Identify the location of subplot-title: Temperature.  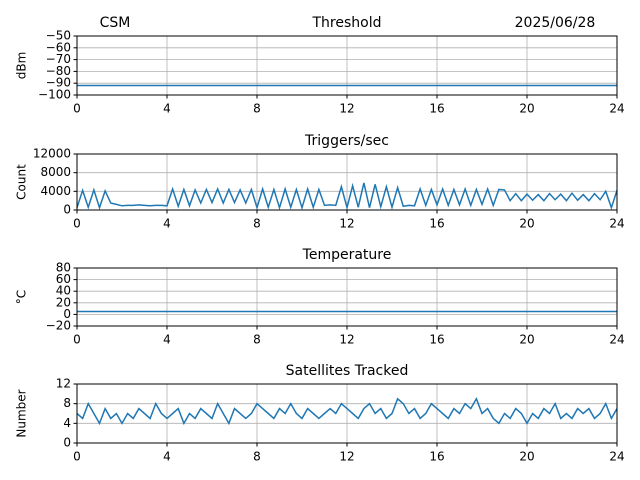
(347, 255).